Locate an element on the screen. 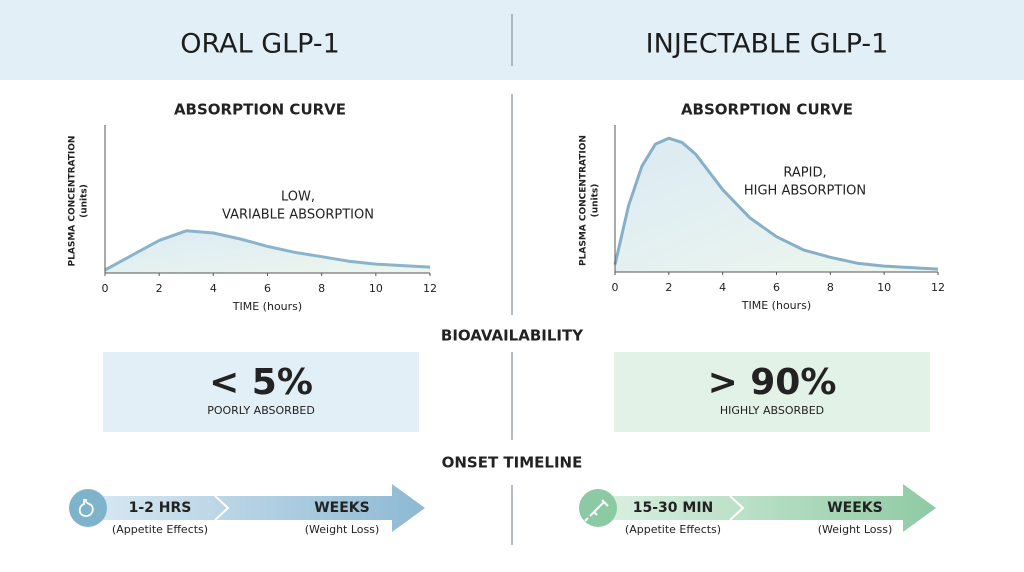  stage-label: 15-30 MIN is located at coordinates (673, 508).